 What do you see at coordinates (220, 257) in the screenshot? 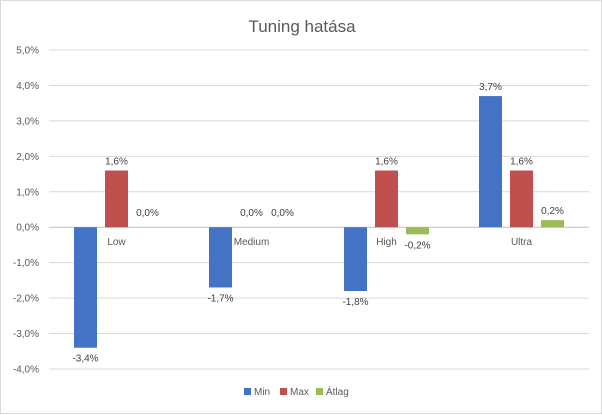
I see `bar-min-medium` at bounding box center [220, 257].